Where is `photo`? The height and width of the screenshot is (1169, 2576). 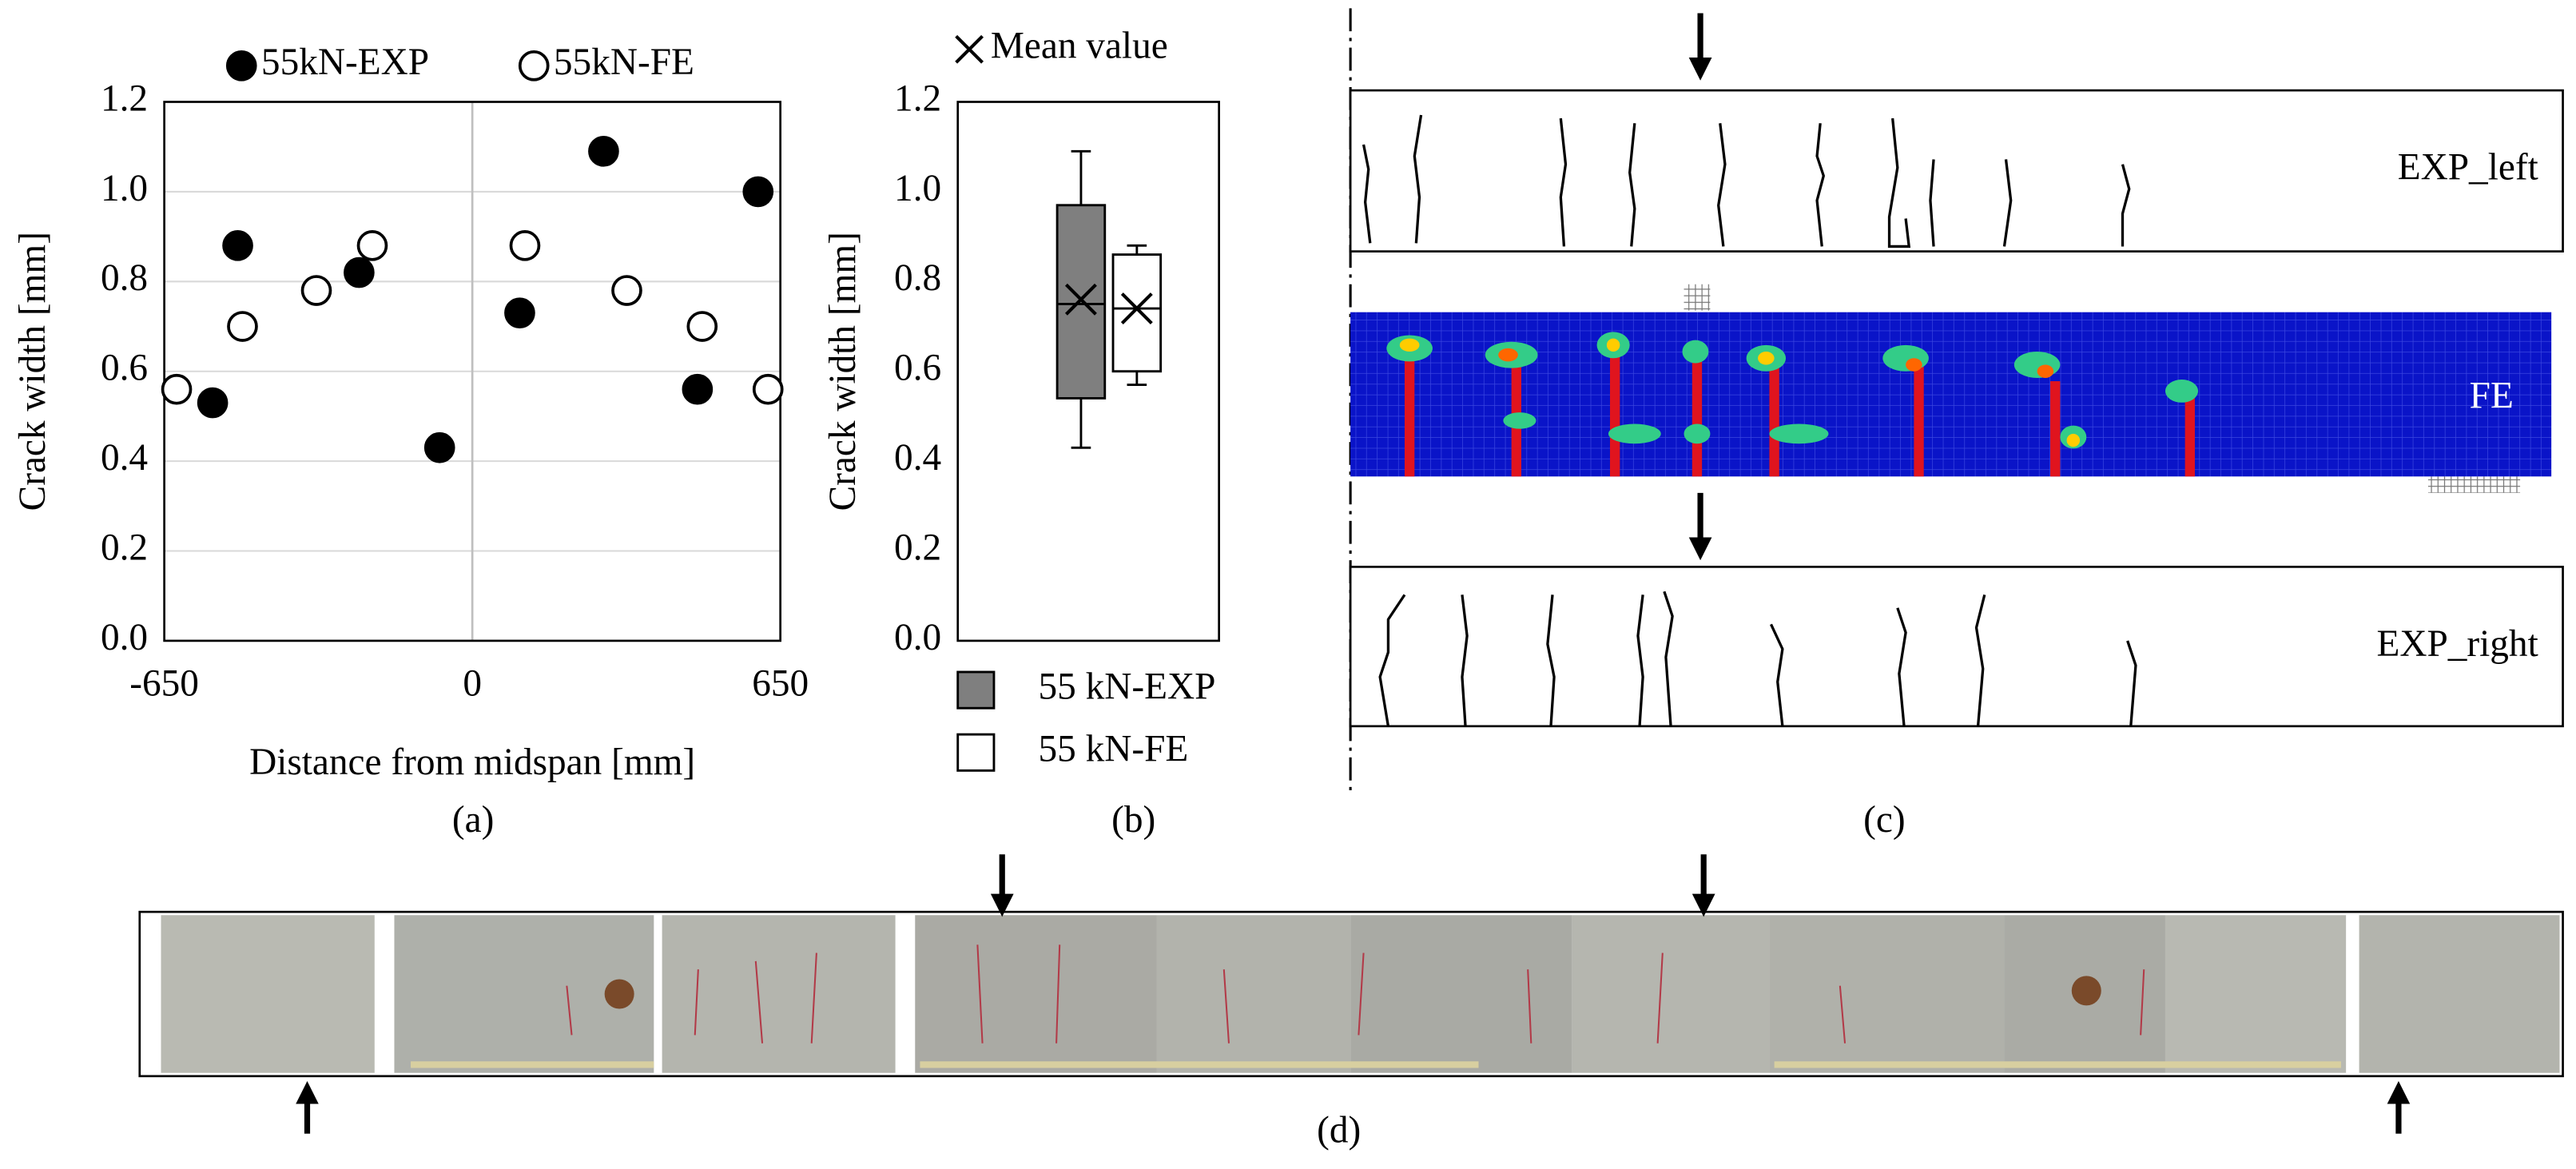 photo is located at coordinates (1360, 994).